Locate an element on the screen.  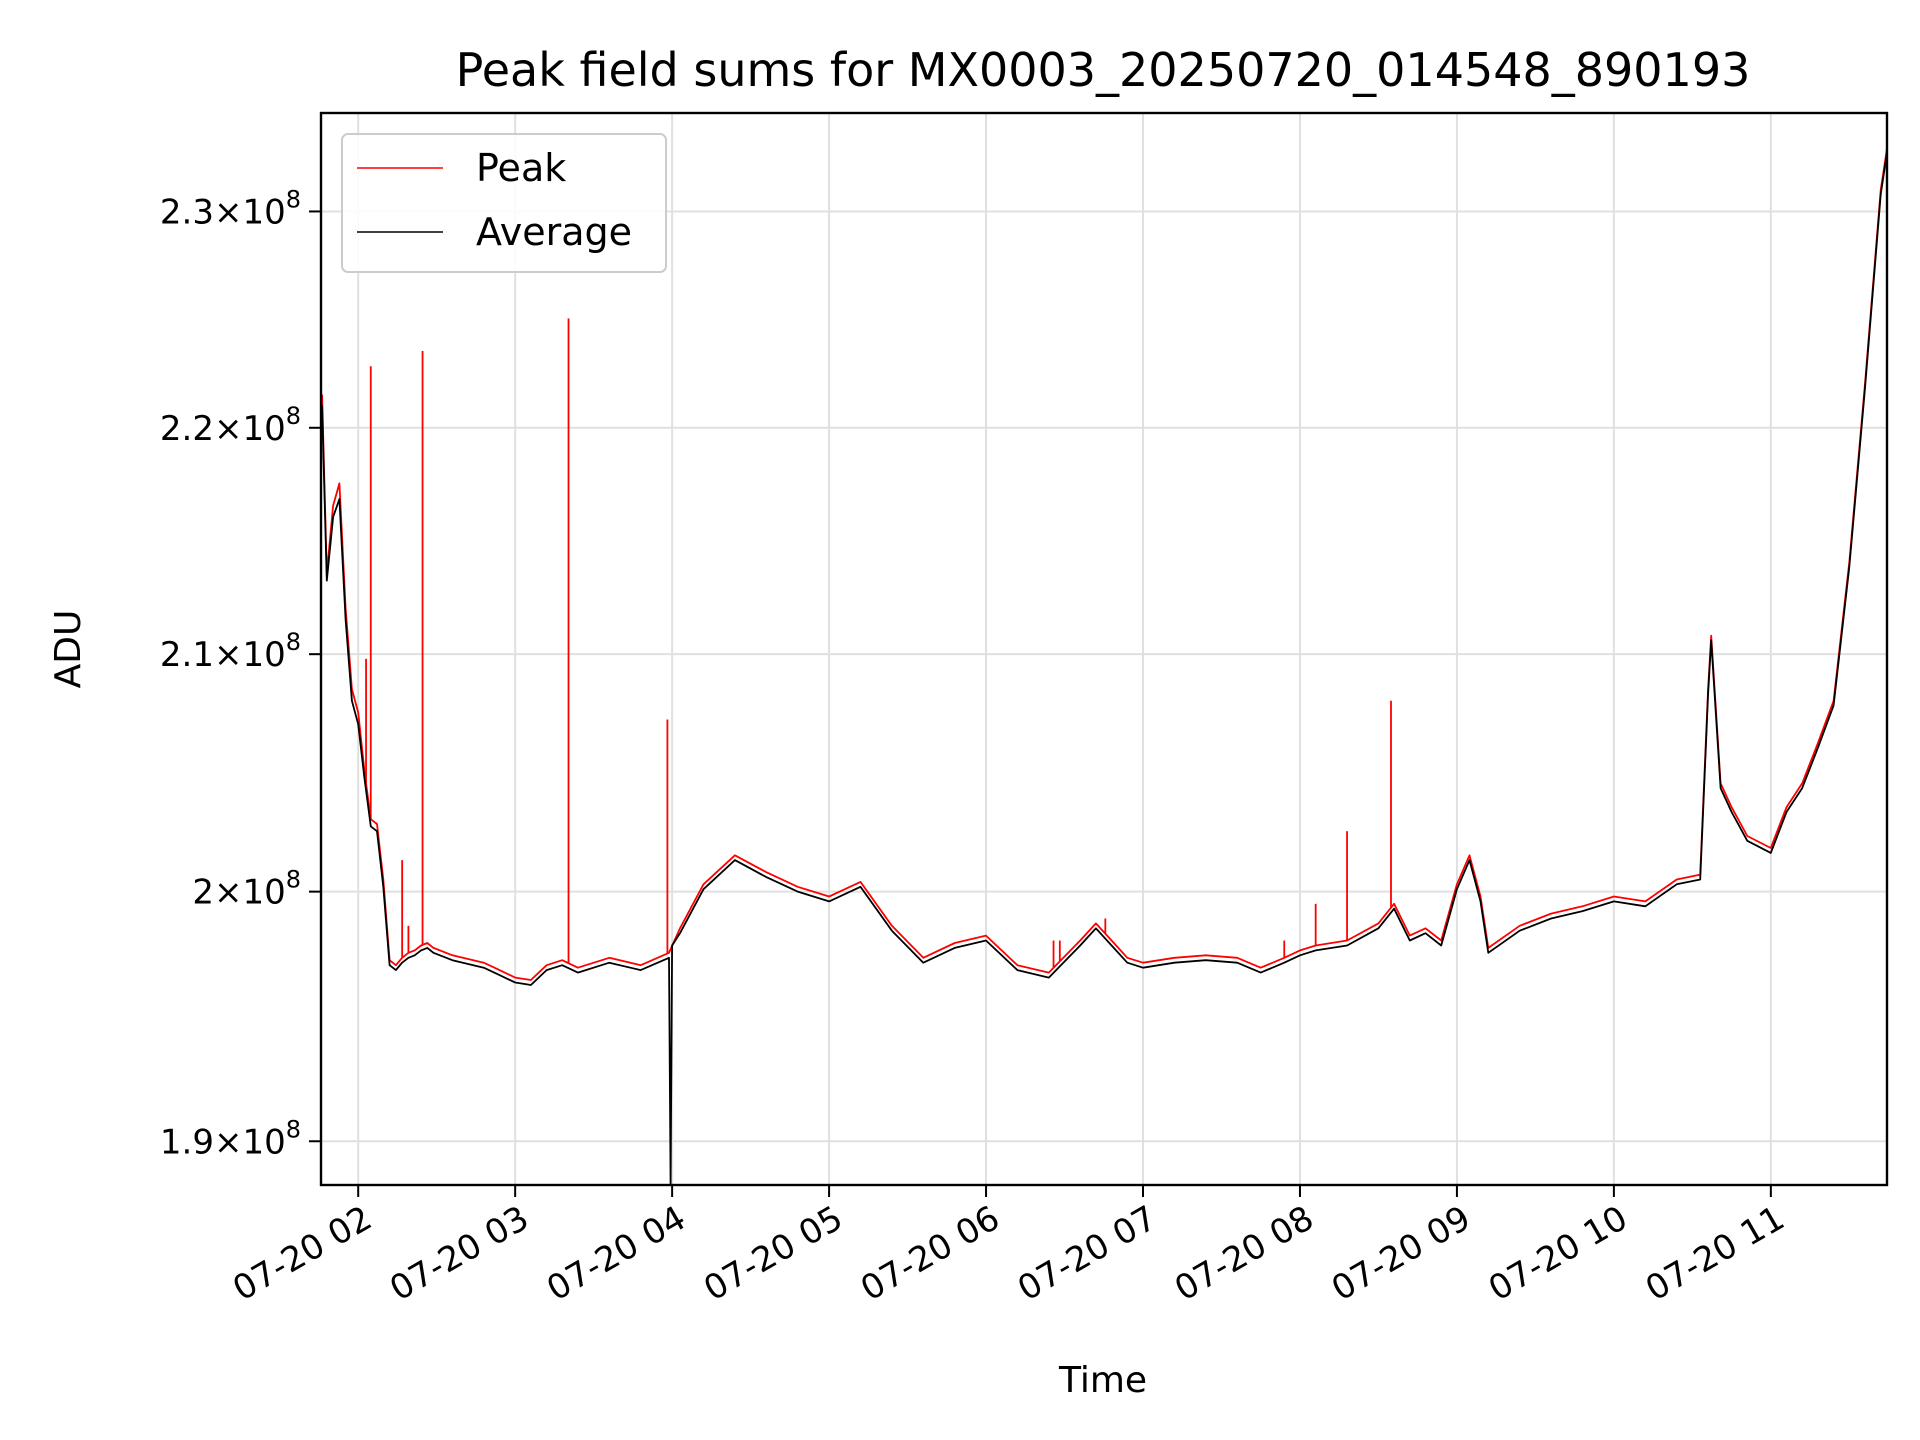
y-tick-mantissa: 2.3 is located at coordinates (187, 212).